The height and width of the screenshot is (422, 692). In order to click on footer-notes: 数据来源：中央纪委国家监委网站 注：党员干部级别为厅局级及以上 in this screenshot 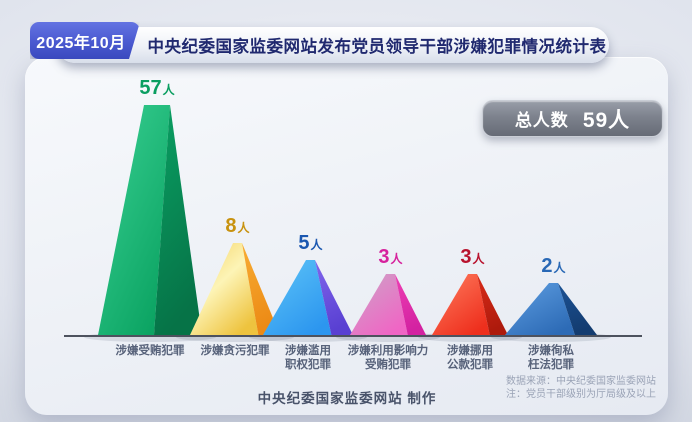, I will do `click(581, 388)`.